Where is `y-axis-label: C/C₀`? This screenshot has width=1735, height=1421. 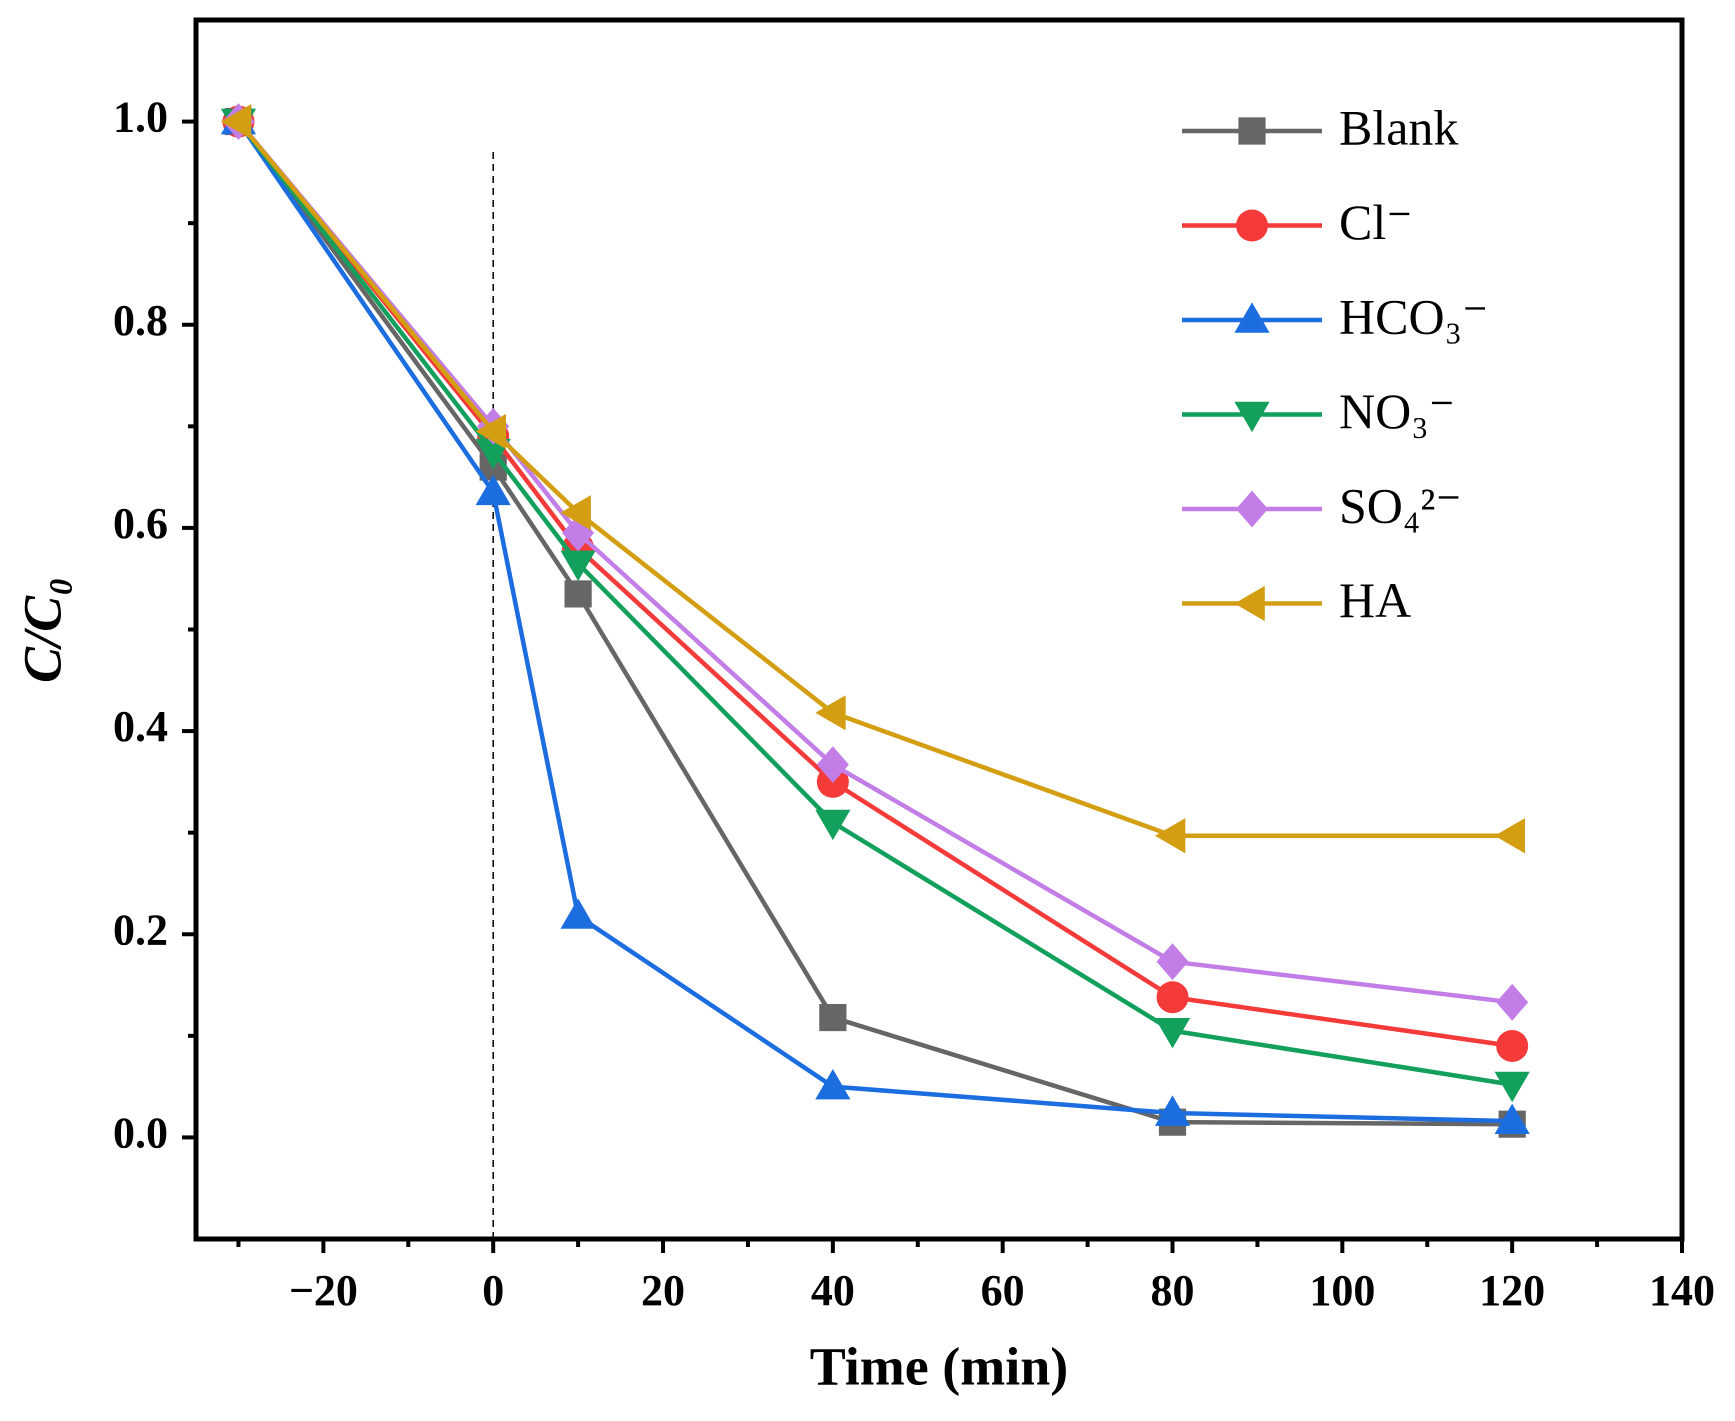
y-axis-label: C/C₀ is located at coordinates (42, 630).